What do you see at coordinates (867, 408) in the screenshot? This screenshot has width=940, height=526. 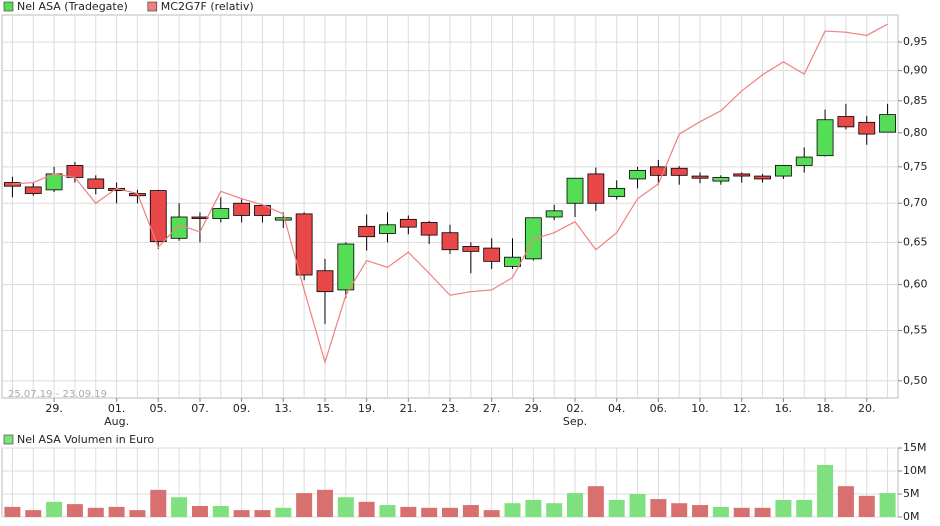 I see `x-tick-label: 20.` at bounding box center [867, 408].